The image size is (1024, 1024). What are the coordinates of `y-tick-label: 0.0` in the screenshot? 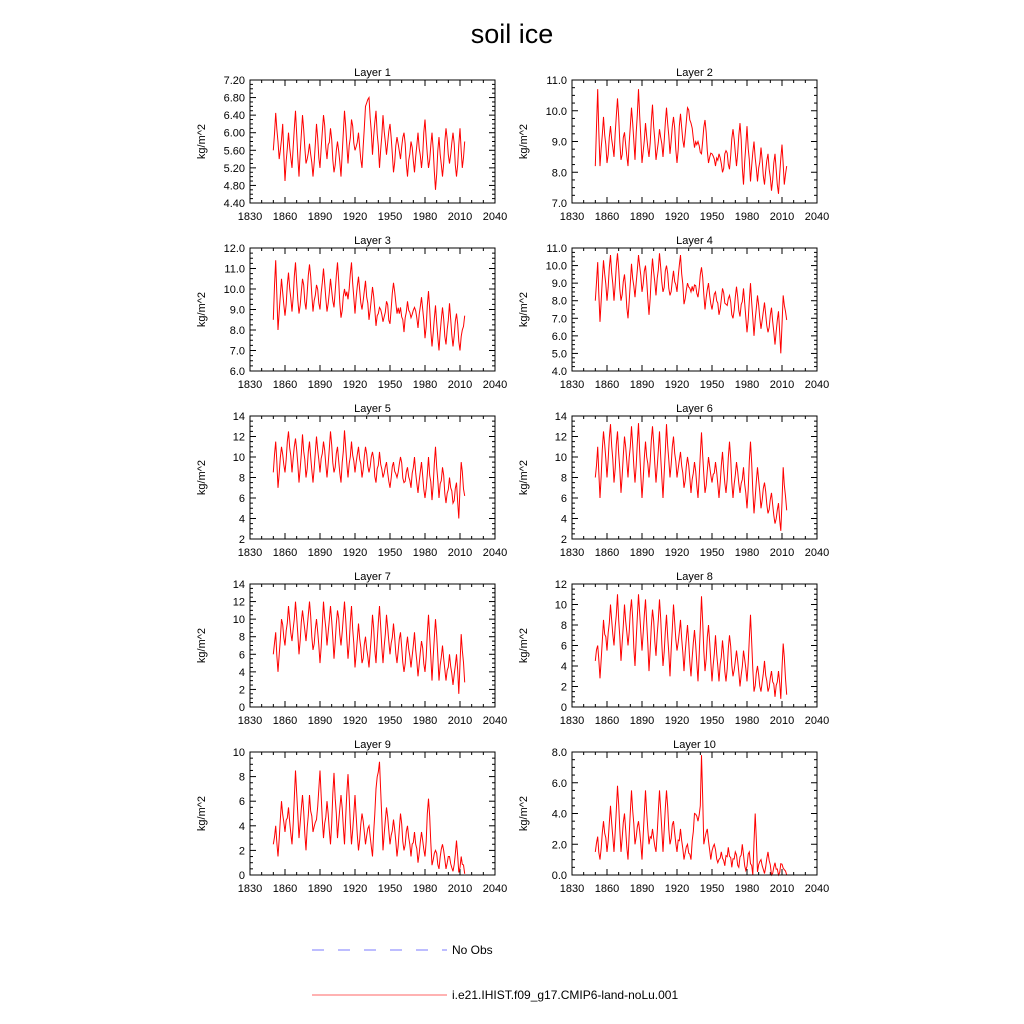 It's located at (559, 876).